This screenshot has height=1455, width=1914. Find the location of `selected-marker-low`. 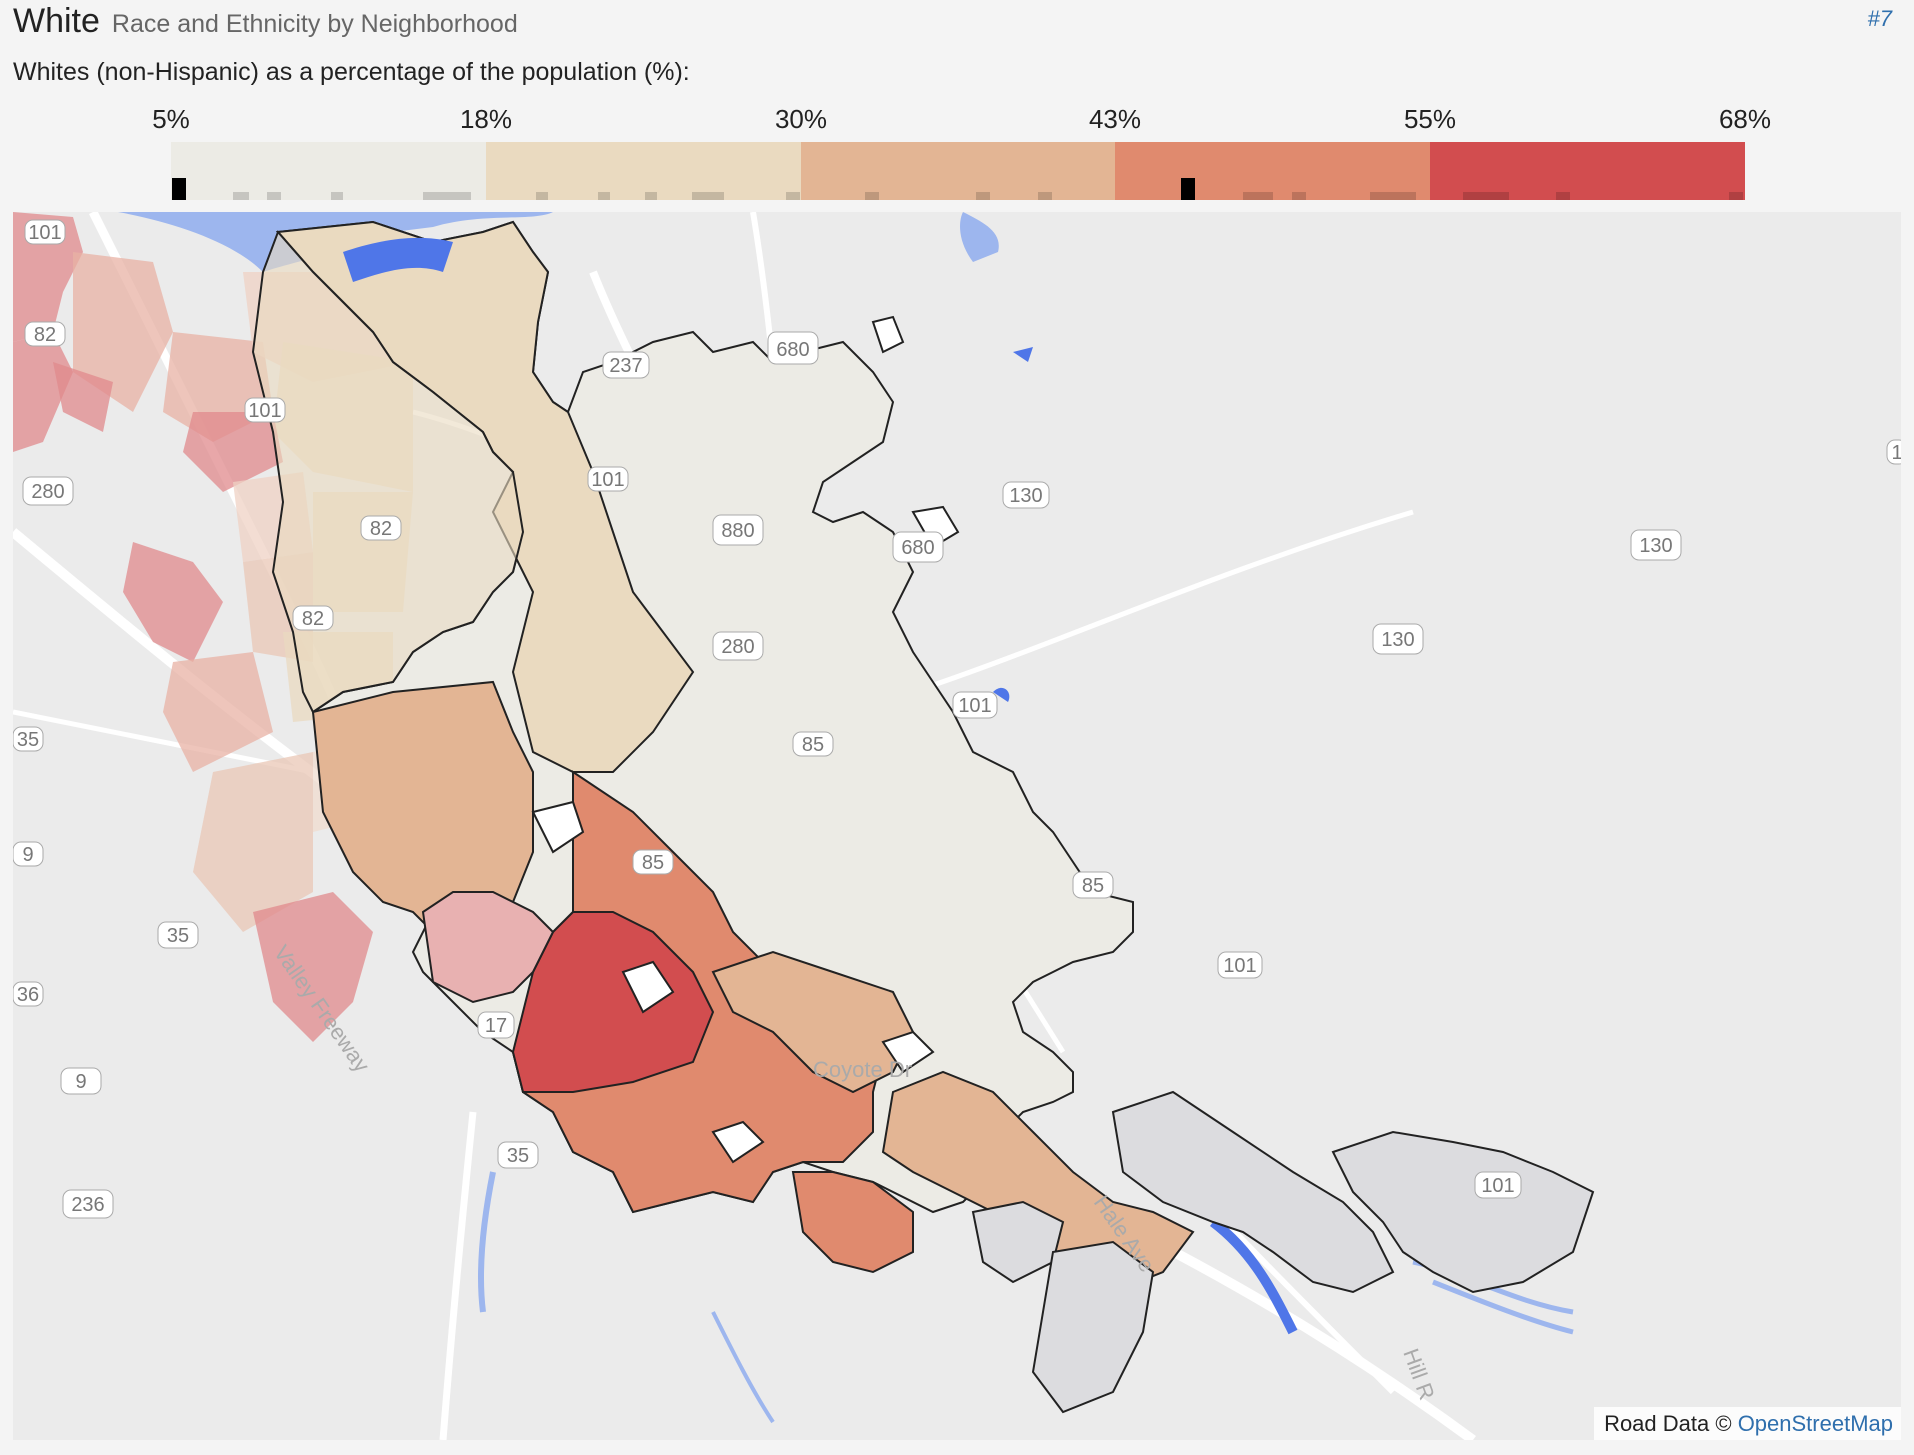

selected-marker-low is located at coordinates (179, 189).